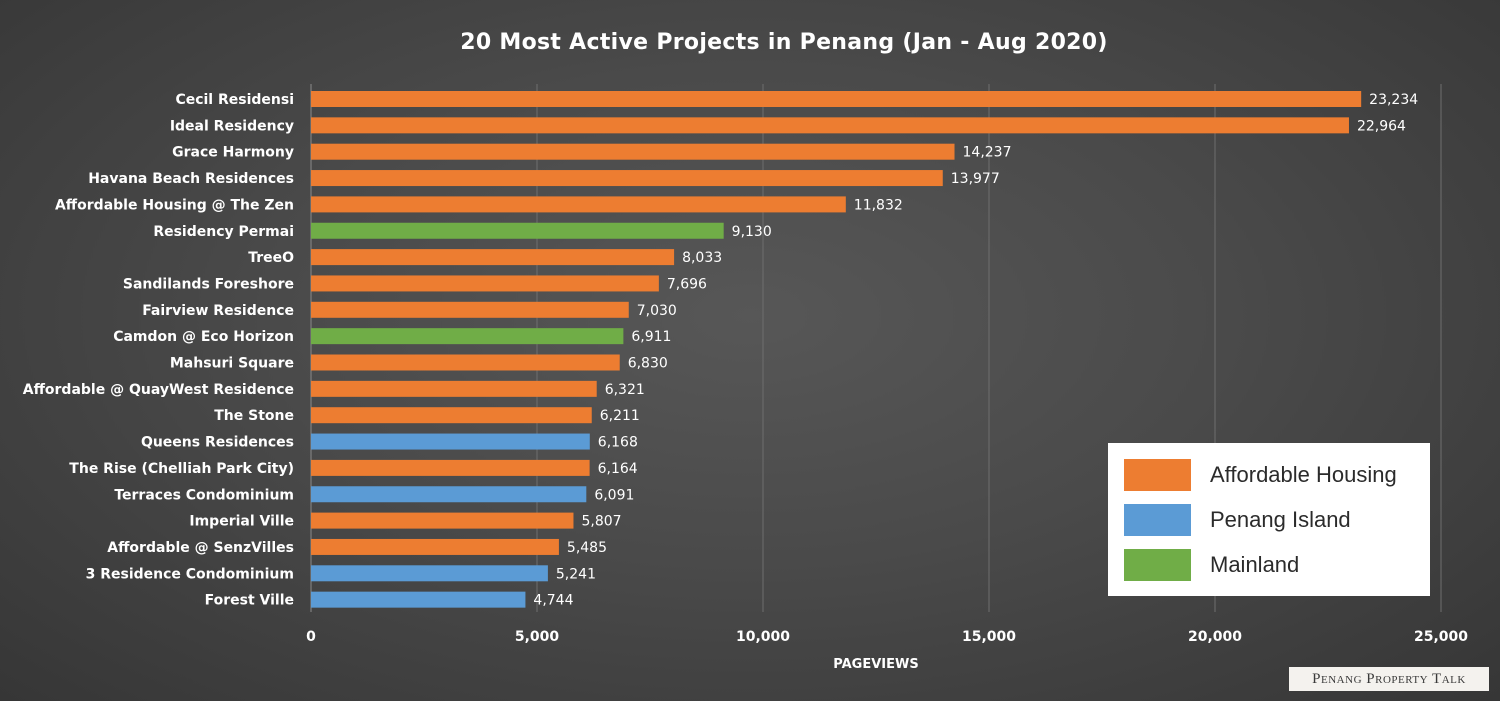  I want to click on value-label-14: 6,164, so click(618, 469).